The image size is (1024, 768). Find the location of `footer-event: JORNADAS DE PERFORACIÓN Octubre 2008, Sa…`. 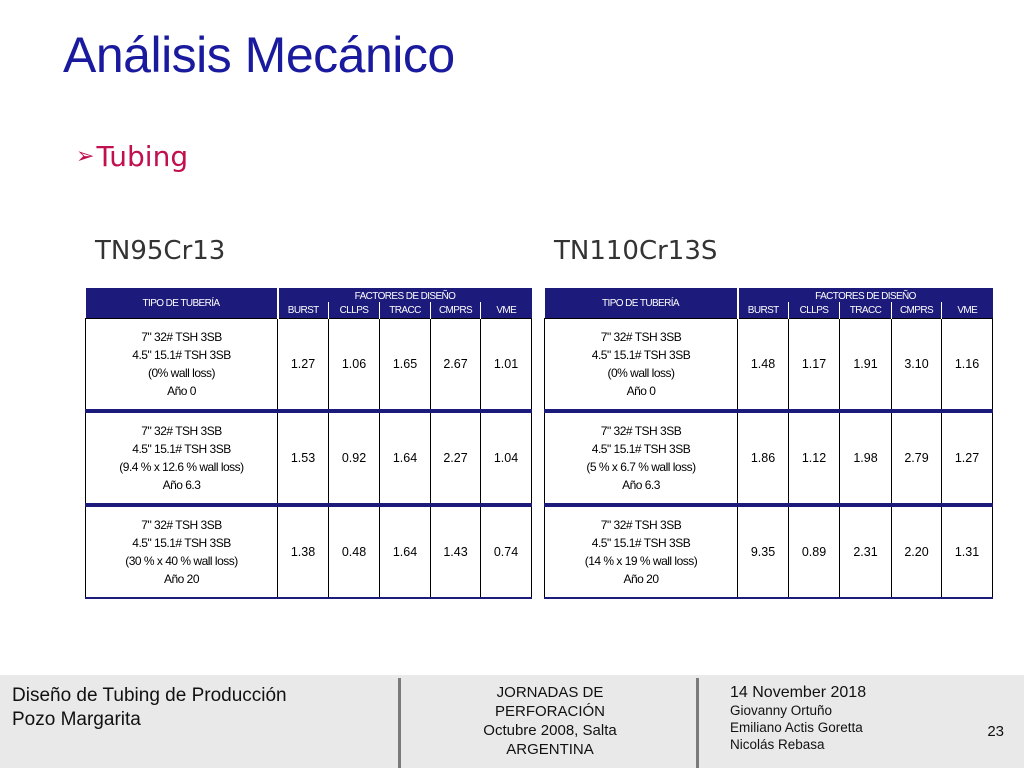

footer-event: JORNADAS DE PERFORACIÓN Octubre 2008, Sa… is located at coordinates (550, 721).